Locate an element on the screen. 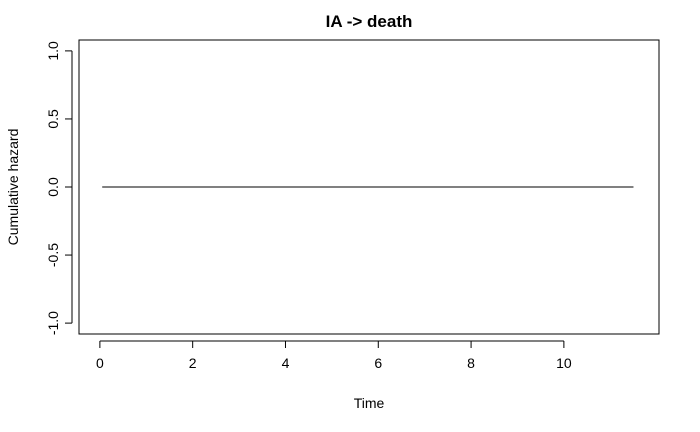 Image resolution: width=700 pixels, height=432 pixels. y-tick-label: -0.5 is located at coordinates (53, 255).